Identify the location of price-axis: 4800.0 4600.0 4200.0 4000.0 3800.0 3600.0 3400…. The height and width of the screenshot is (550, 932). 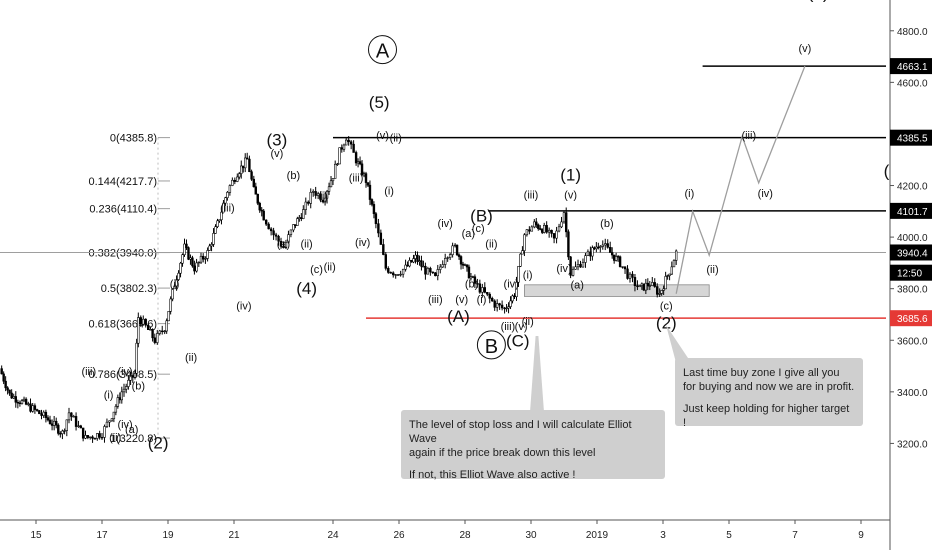
(910, 275).